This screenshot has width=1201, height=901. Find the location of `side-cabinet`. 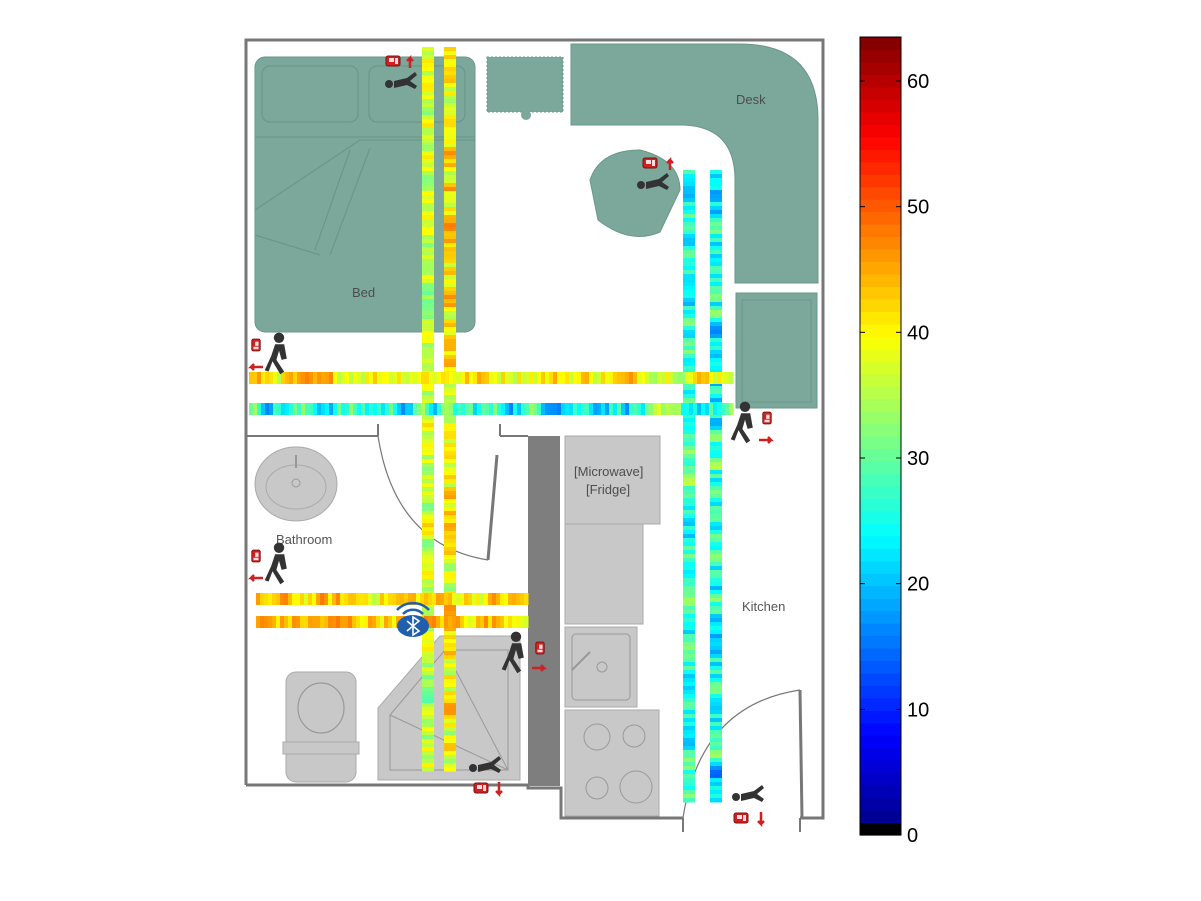

side-cabinet is located at coordinates (776, 350).